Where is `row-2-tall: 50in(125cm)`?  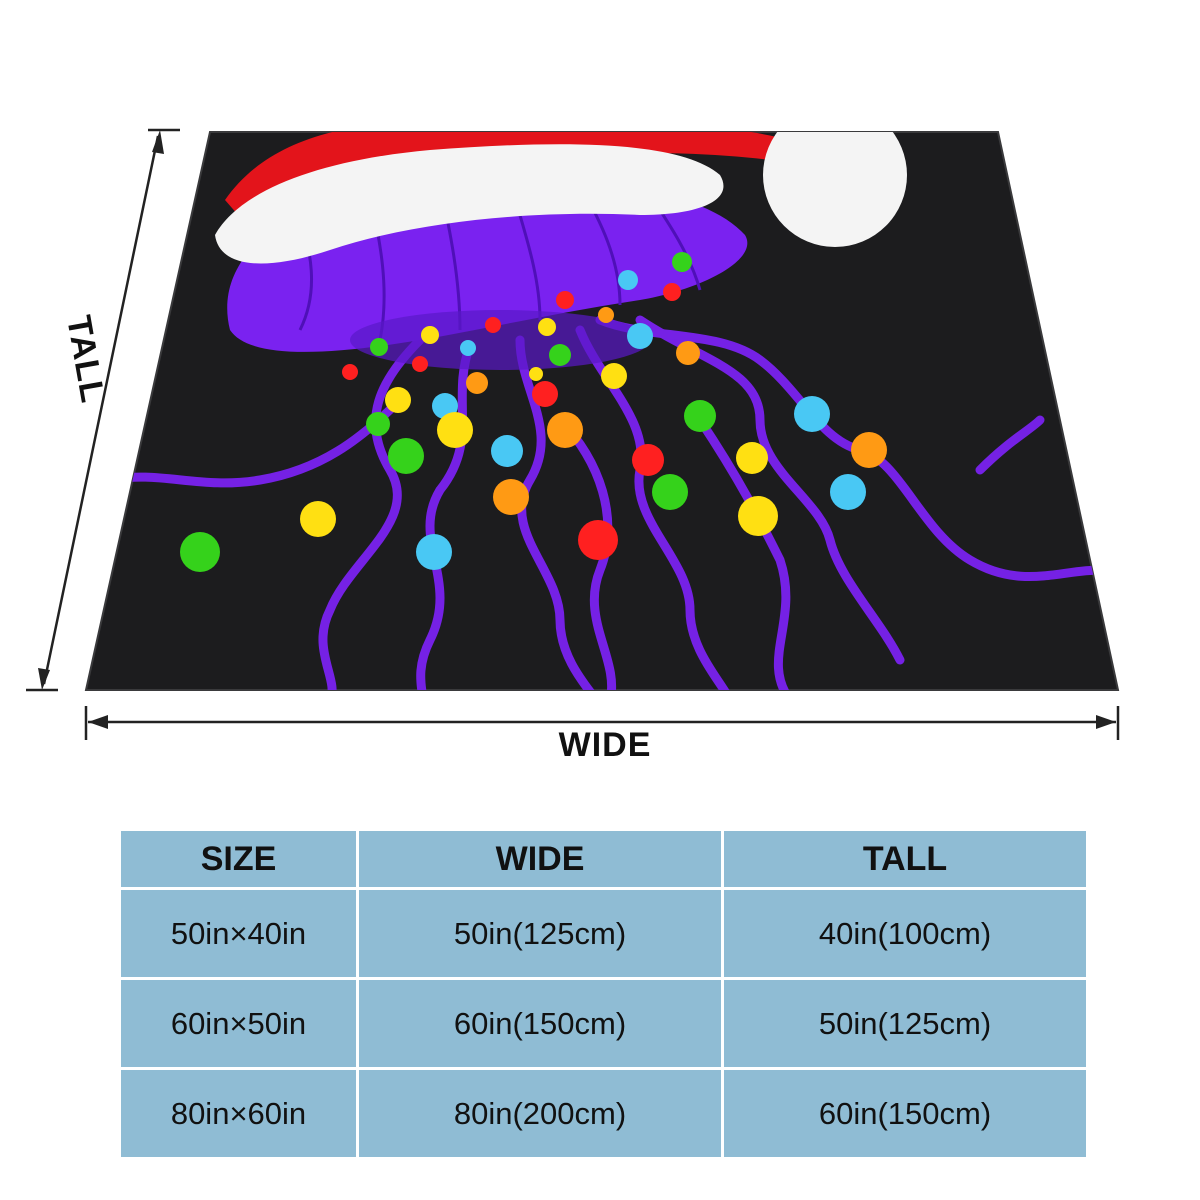
row-2-tall: 50in(125cm) is located at coordinates (905, 1023).